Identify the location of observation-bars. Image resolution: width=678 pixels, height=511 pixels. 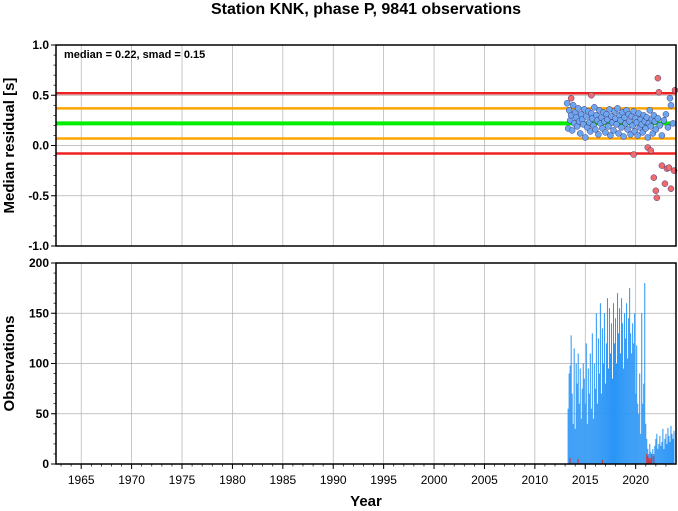
(621, 373).